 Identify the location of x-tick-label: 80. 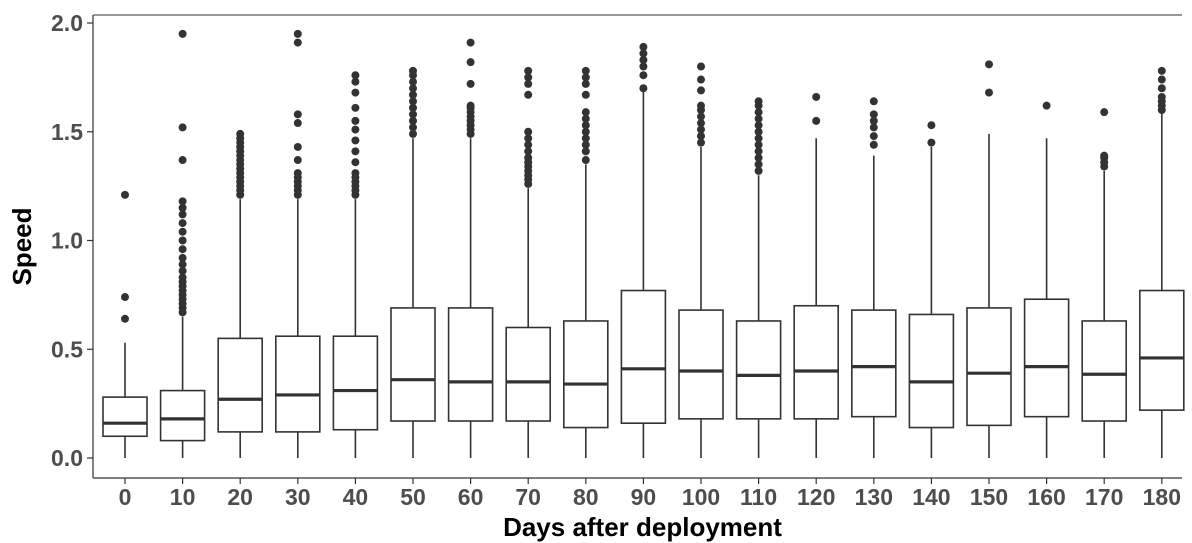
(586, 497).